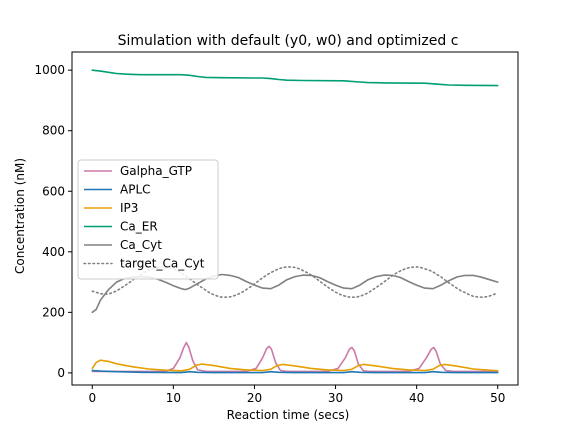 Image resolution: width=576 pixels, height=432 pixels. Describe the element at coordinates (295, 78) in the screenshot. I see `series-line-ca-er` at that location.